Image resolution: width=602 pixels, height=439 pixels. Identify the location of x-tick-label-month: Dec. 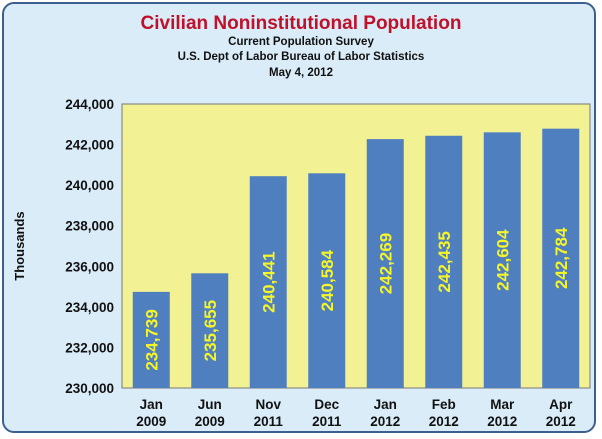
(326, 404).